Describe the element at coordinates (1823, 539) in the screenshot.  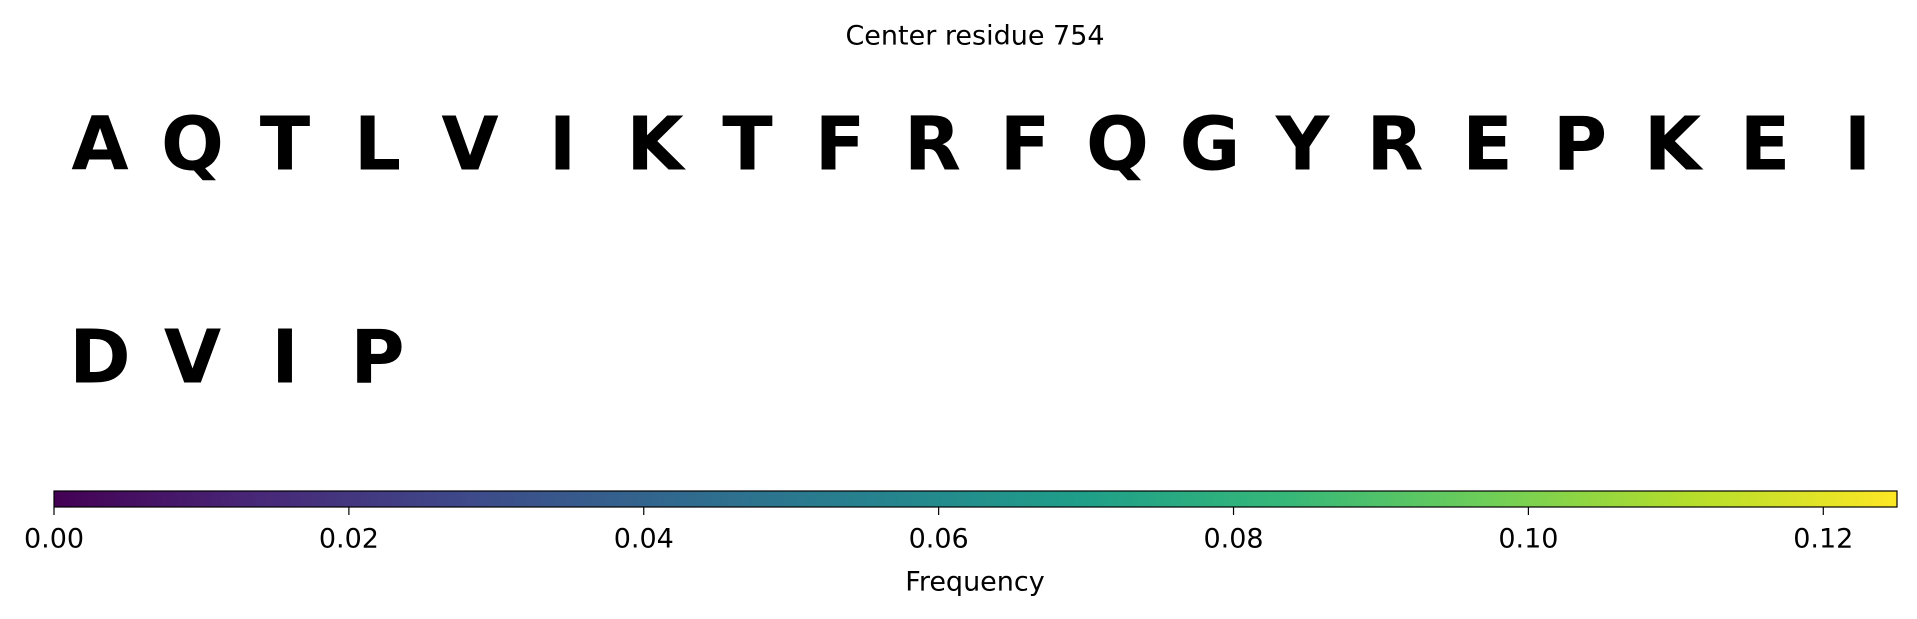
I see `tick-label: 0.12` at that location.